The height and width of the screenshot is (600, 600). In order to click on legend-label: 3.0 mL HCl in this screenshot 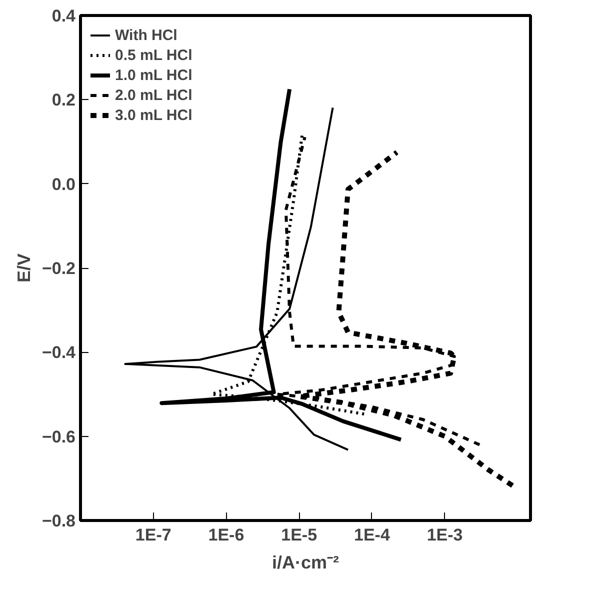, I will do `click(153, 115)`.